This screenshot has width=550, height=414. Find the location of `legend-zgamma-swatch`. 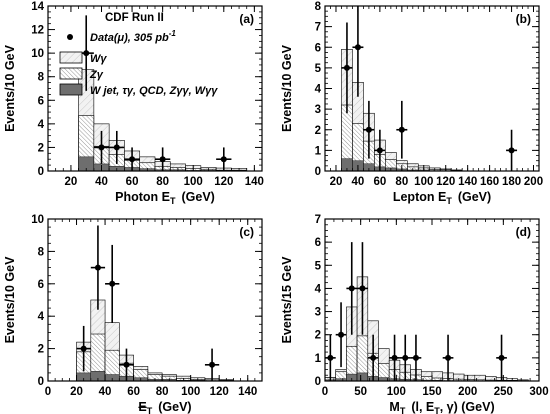

legend-zgamma-swatch is located at coordinates (71, 73).